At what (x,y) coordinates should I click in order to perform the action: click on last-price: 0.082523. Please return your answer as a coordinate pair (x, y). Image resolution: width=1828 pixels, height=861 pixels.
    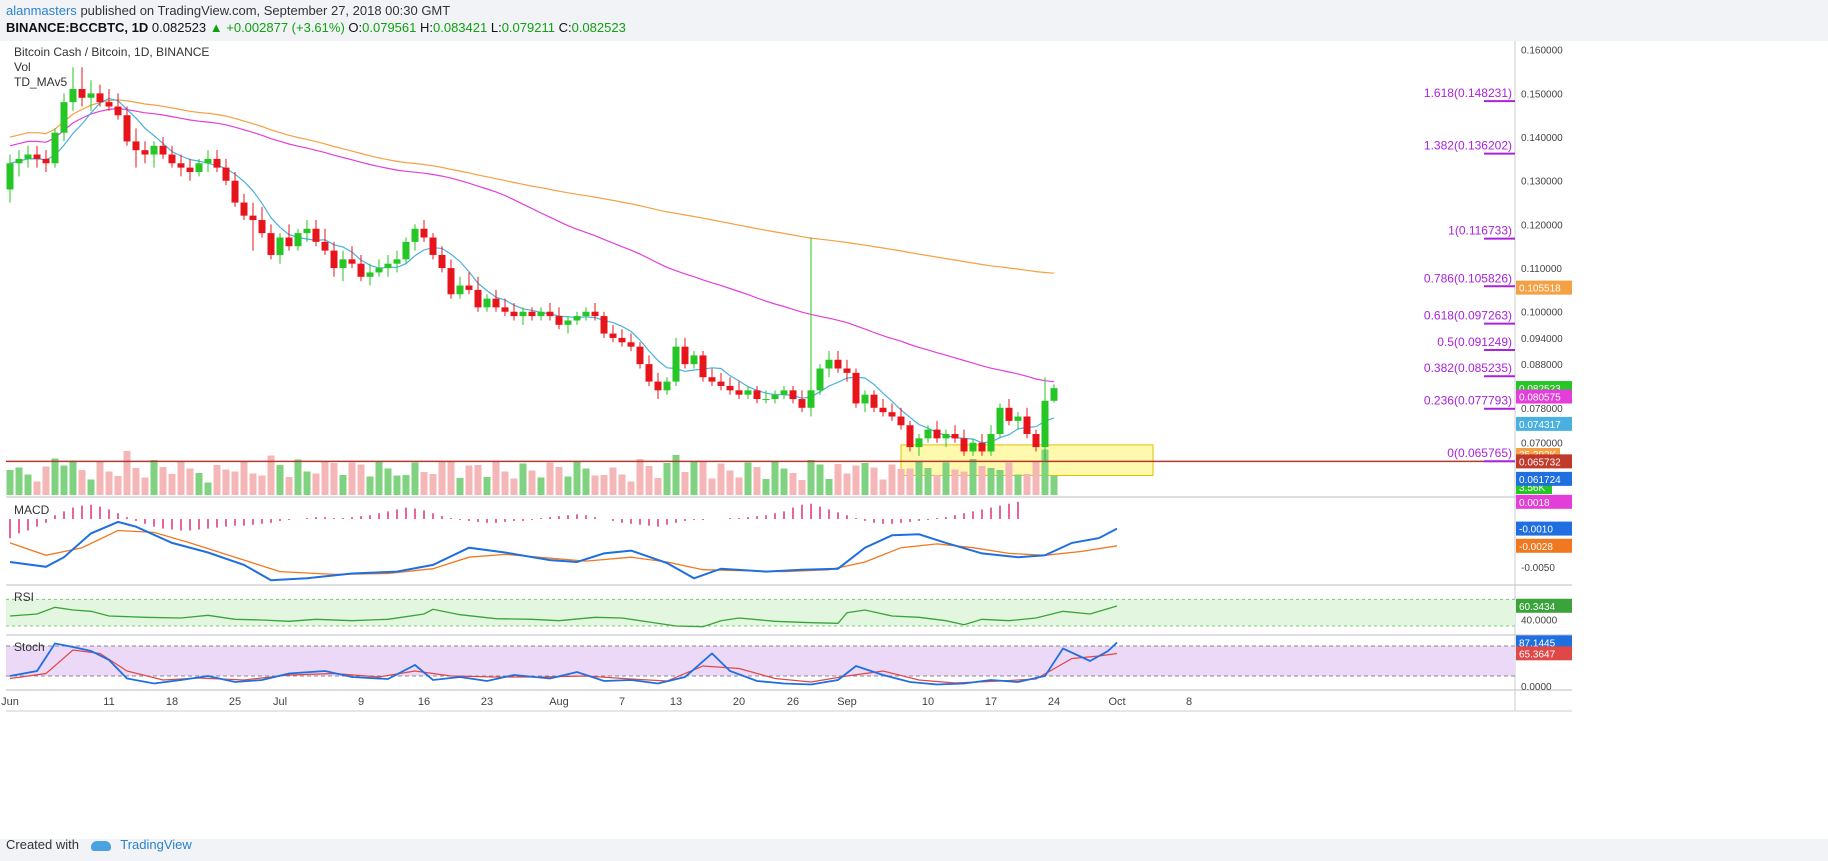
    Looking at the image, I should click on (179, 27).